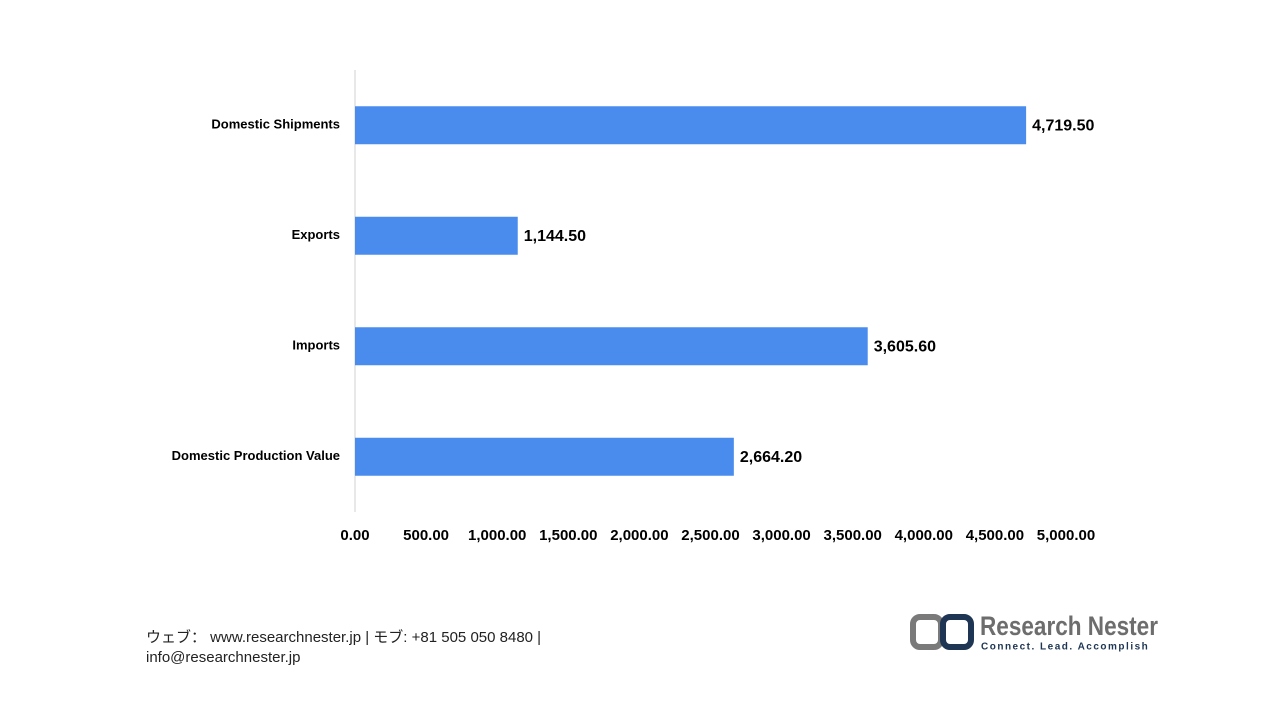 The width and height of the screenshot is (1280, 725). What do you see at coordinates (1069, 626) in the screenshot?
I see `logo-name: Research Nester` at bounding box center [1069, 626].